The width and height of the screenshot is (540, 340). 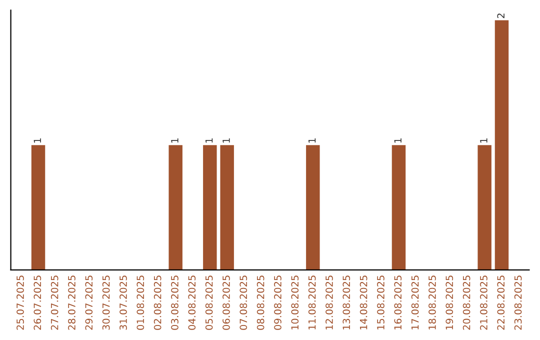 What do you see at coordinates (123, 303) in the screenshot?
I see `x-tick-label: 31.07.2025` at bounding box center [123, 303].